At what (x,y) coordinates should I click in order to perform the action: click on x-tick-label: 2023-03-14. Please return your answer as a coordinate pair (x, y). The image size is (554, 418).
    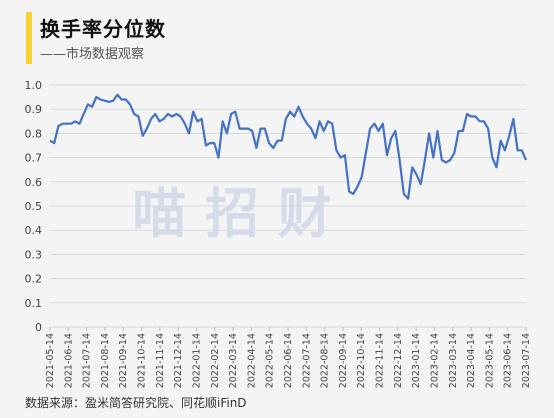
    Looking at the image, I should click on (453, 360).